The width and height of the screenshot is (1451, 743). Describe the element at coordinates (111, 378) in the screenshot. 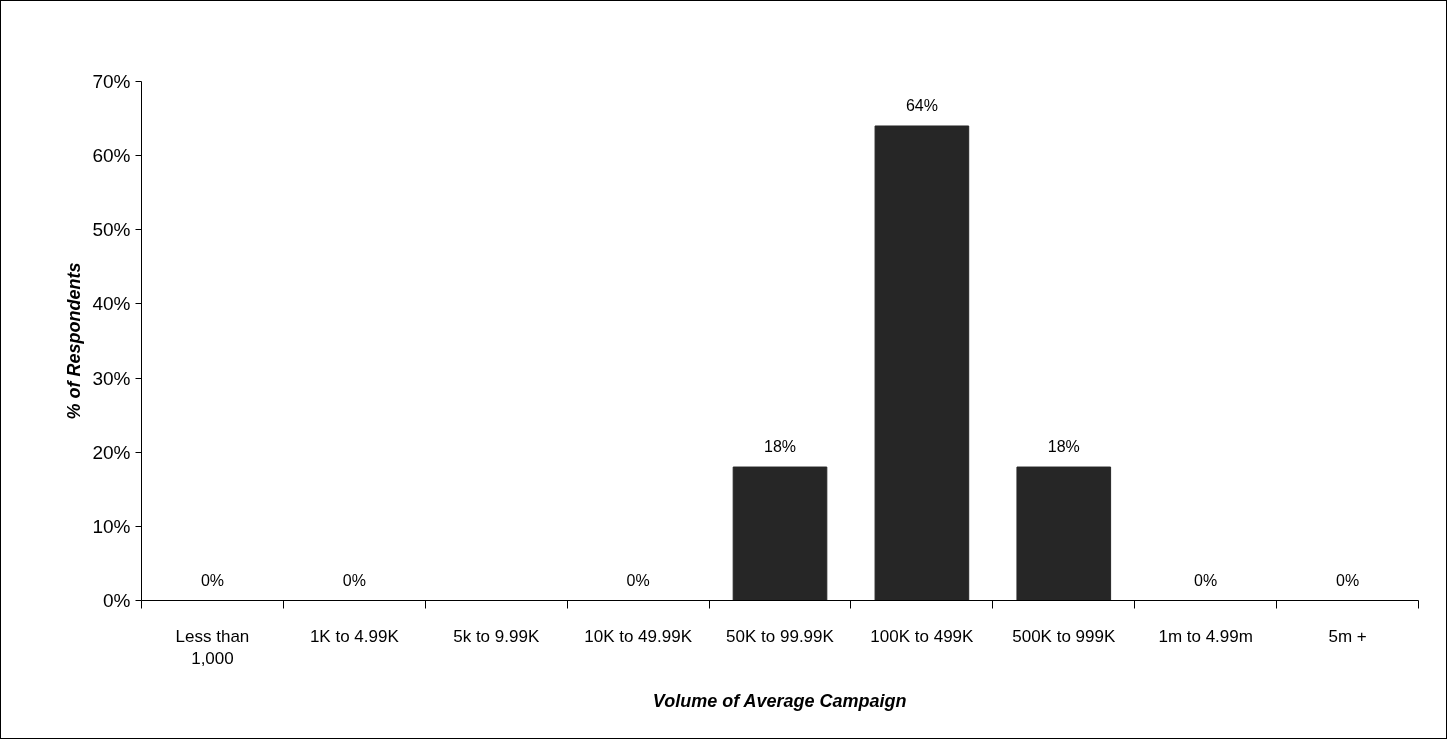

I see `y-tick-label: 30%` at that location.